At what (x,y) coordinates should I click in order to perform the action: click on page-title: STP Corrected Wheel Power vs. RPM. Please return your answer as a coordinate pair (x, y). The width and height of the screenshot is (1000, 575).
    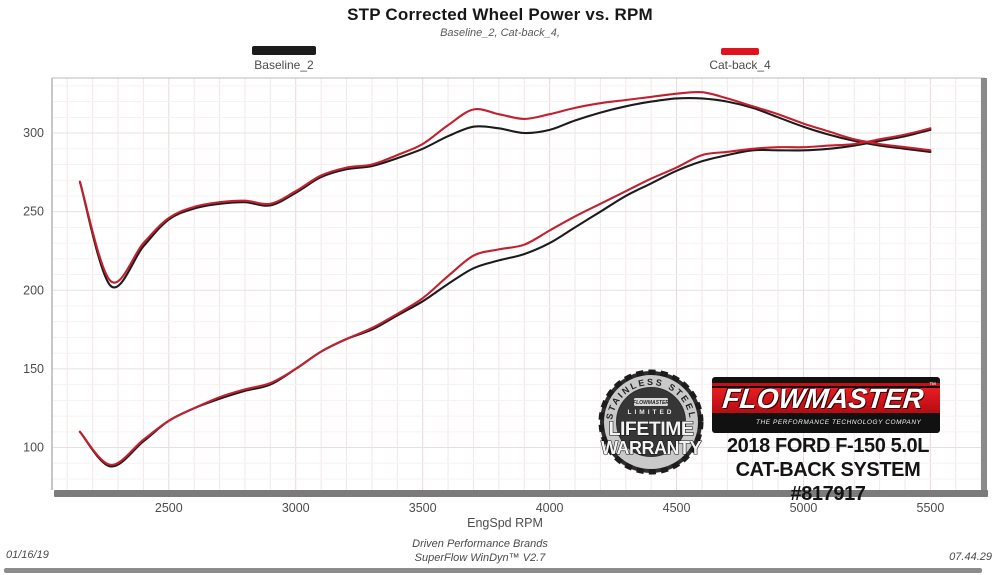
    Looking at the image, I should click on (500, 14).